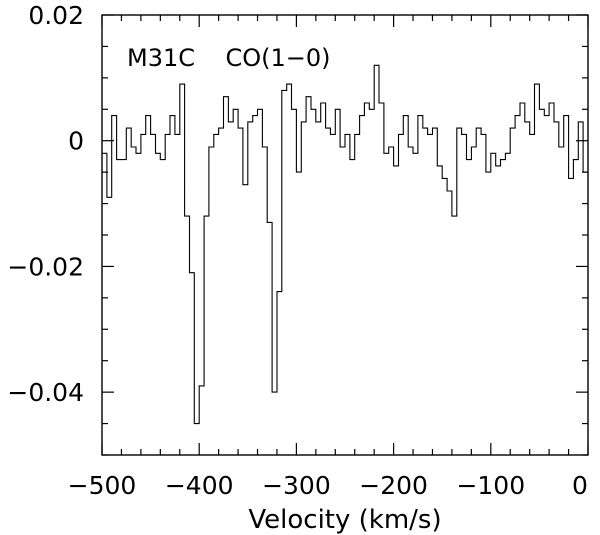 The width and height of the screenshot is (600, 535). Describe the element at coordinates (580, 485) in the screenshot. I see `x-tick-label: 0` at that location.